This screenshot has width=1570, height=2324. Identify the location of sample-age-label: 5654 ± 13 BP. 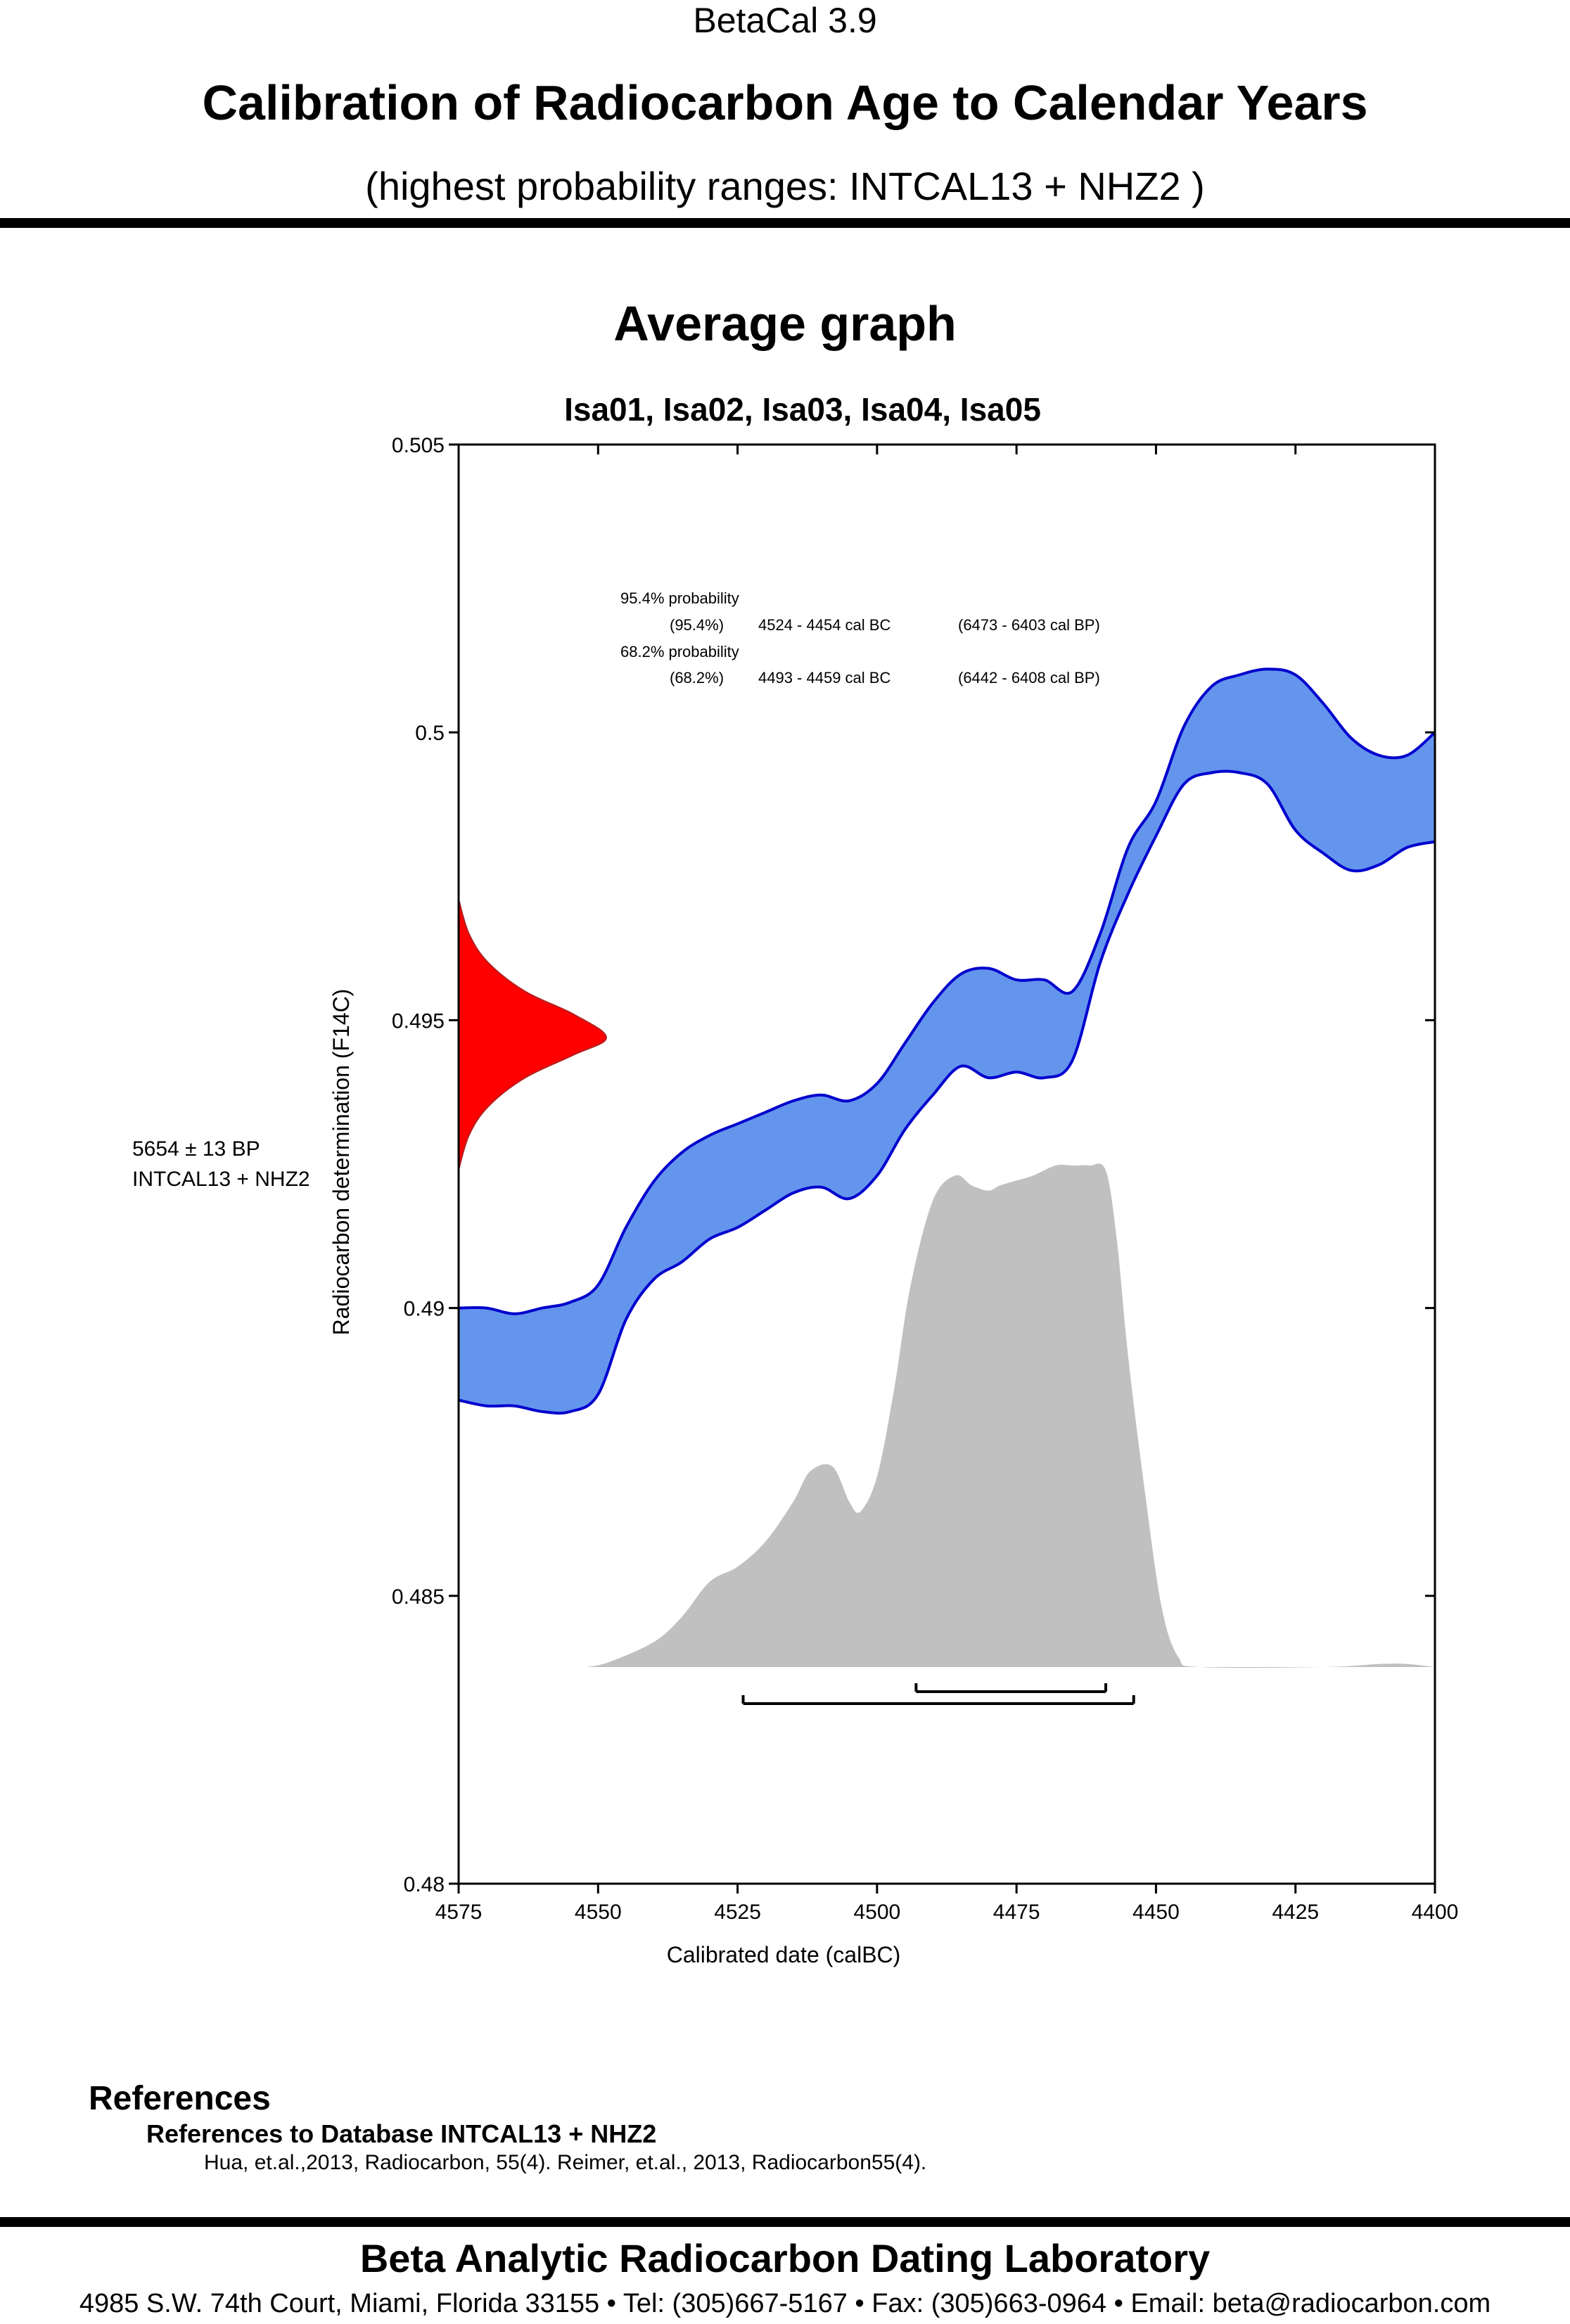
(196, 1149).